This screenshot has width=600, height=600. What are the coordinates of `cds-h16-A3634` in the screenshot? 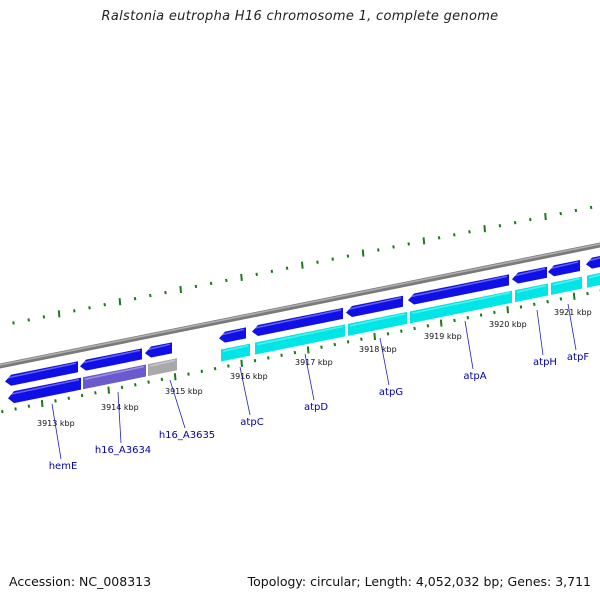 It's located at (114, 377).